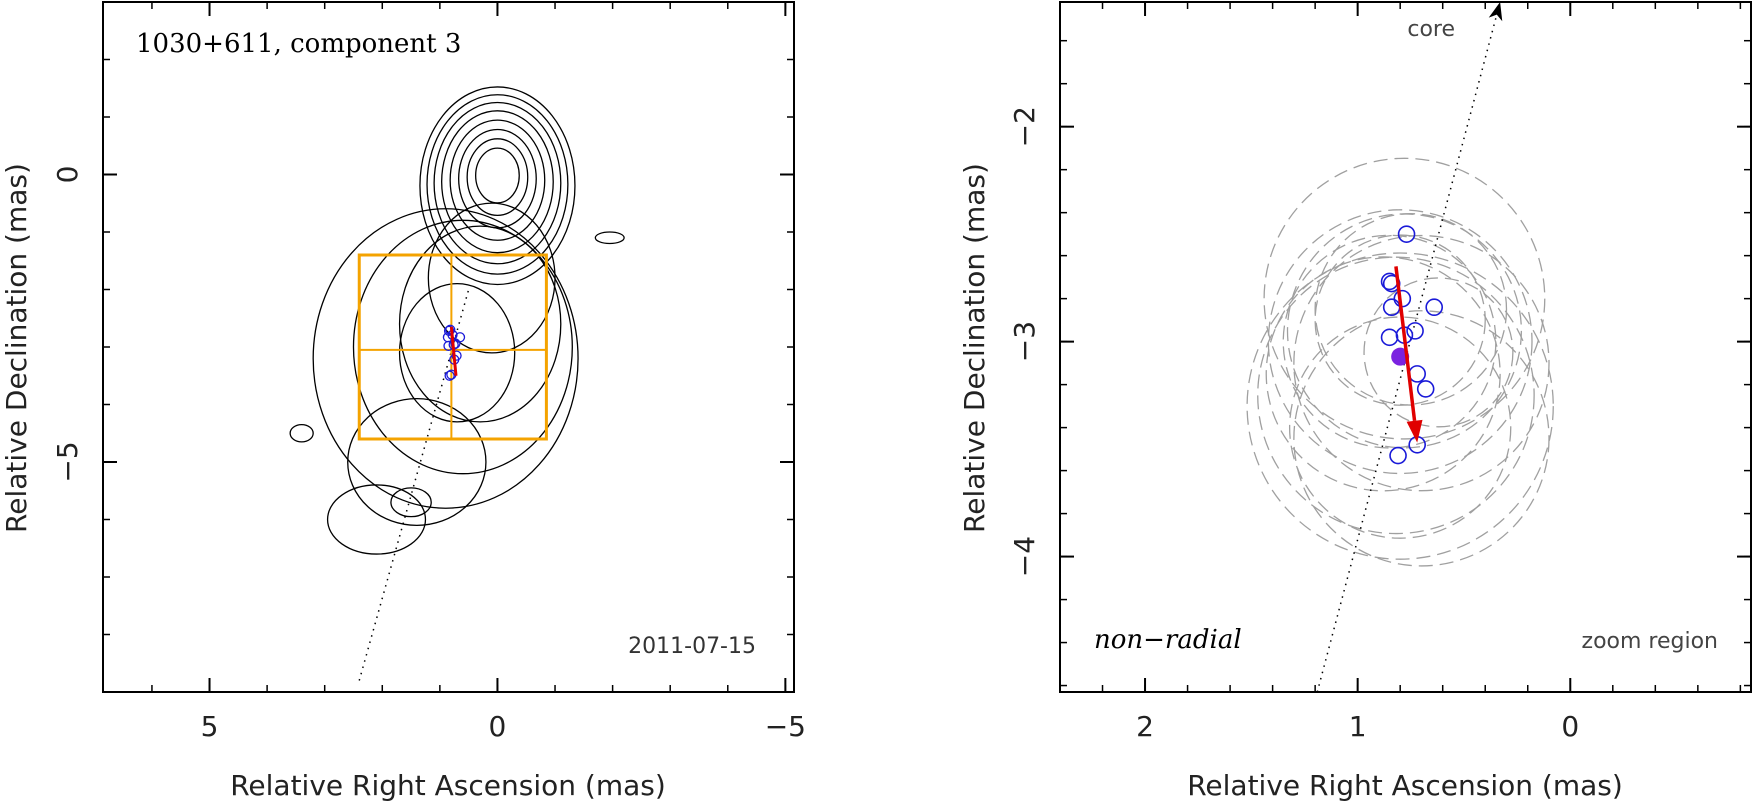 The width and height of the screenshot is (1753, 811). Describe the element at coordinates (1024, 341) in the screenshot. I see `right-y-tick-label: −3` at that location.